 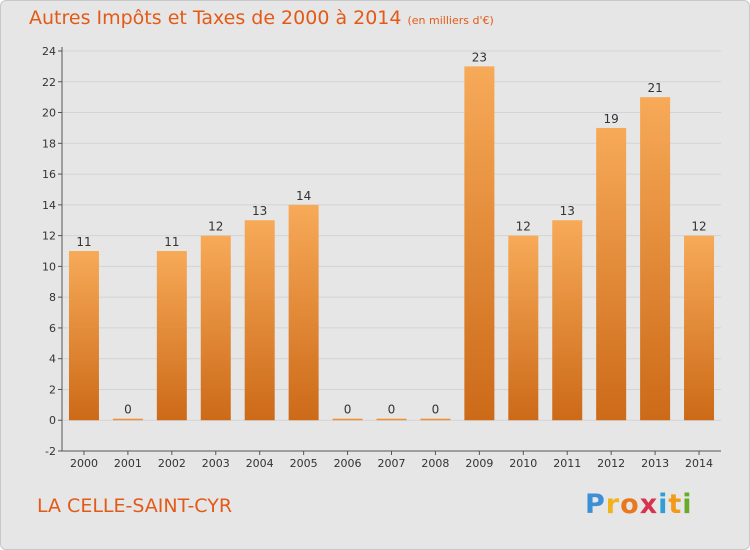 I want to click on x-tick-label: 2008, so click(x=435, y=463).